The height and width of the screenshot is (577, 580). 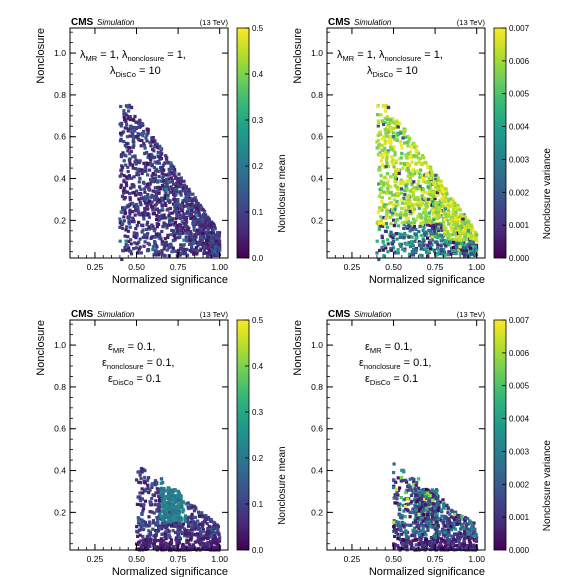 What do you see at coordinates (367, 379) in the screenshot?
I see `annotation-symbol: ε` at bounding box center [367, 379].